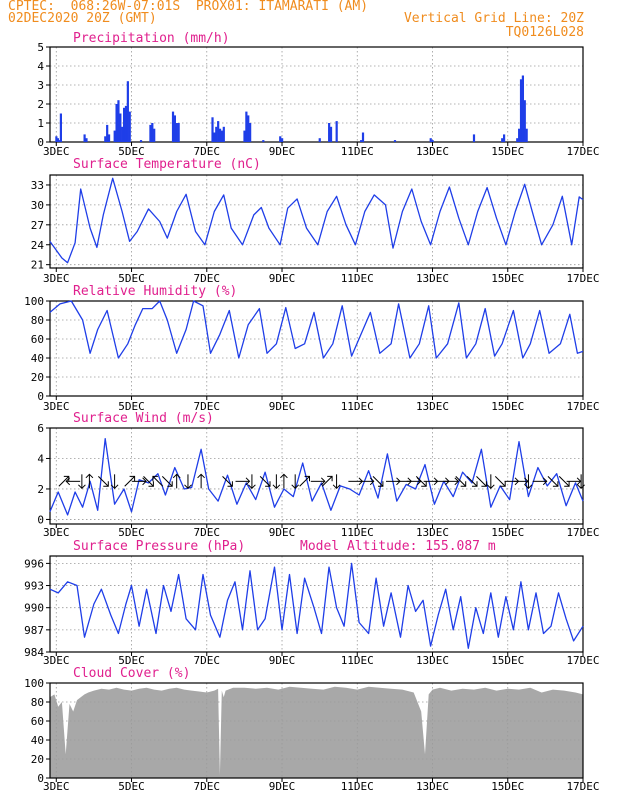  What do you see at coordinates (34, 652) in the screenshot?
I see `y-tick-label: 984` at bounding box center [34, 652].